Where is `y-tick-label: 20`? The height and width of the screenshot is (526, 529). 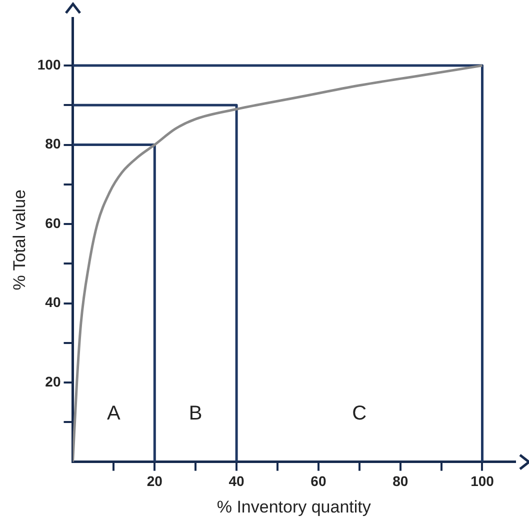
y-tick-label: 20 is located at coordinates (53, 381).